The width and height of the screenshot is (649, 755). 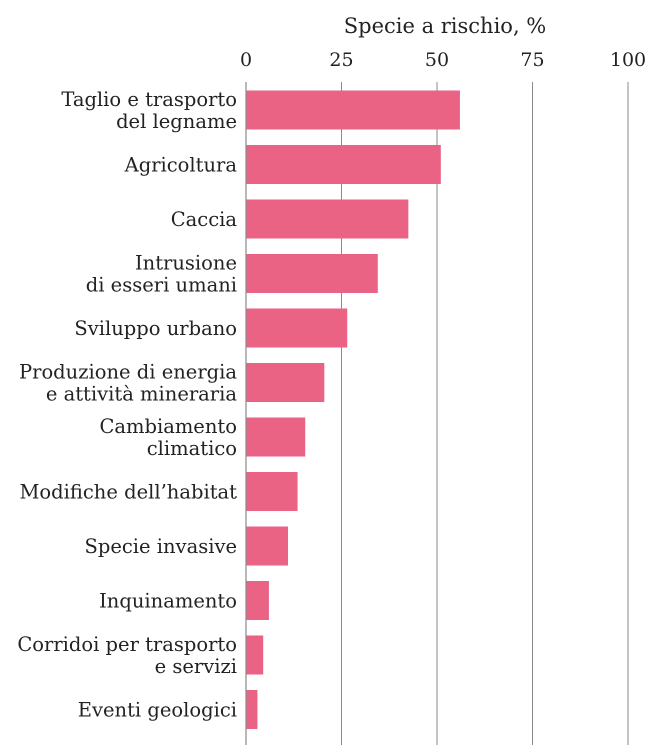 I want to click on category-label: Inquinamento, so click(x=168, y=601).